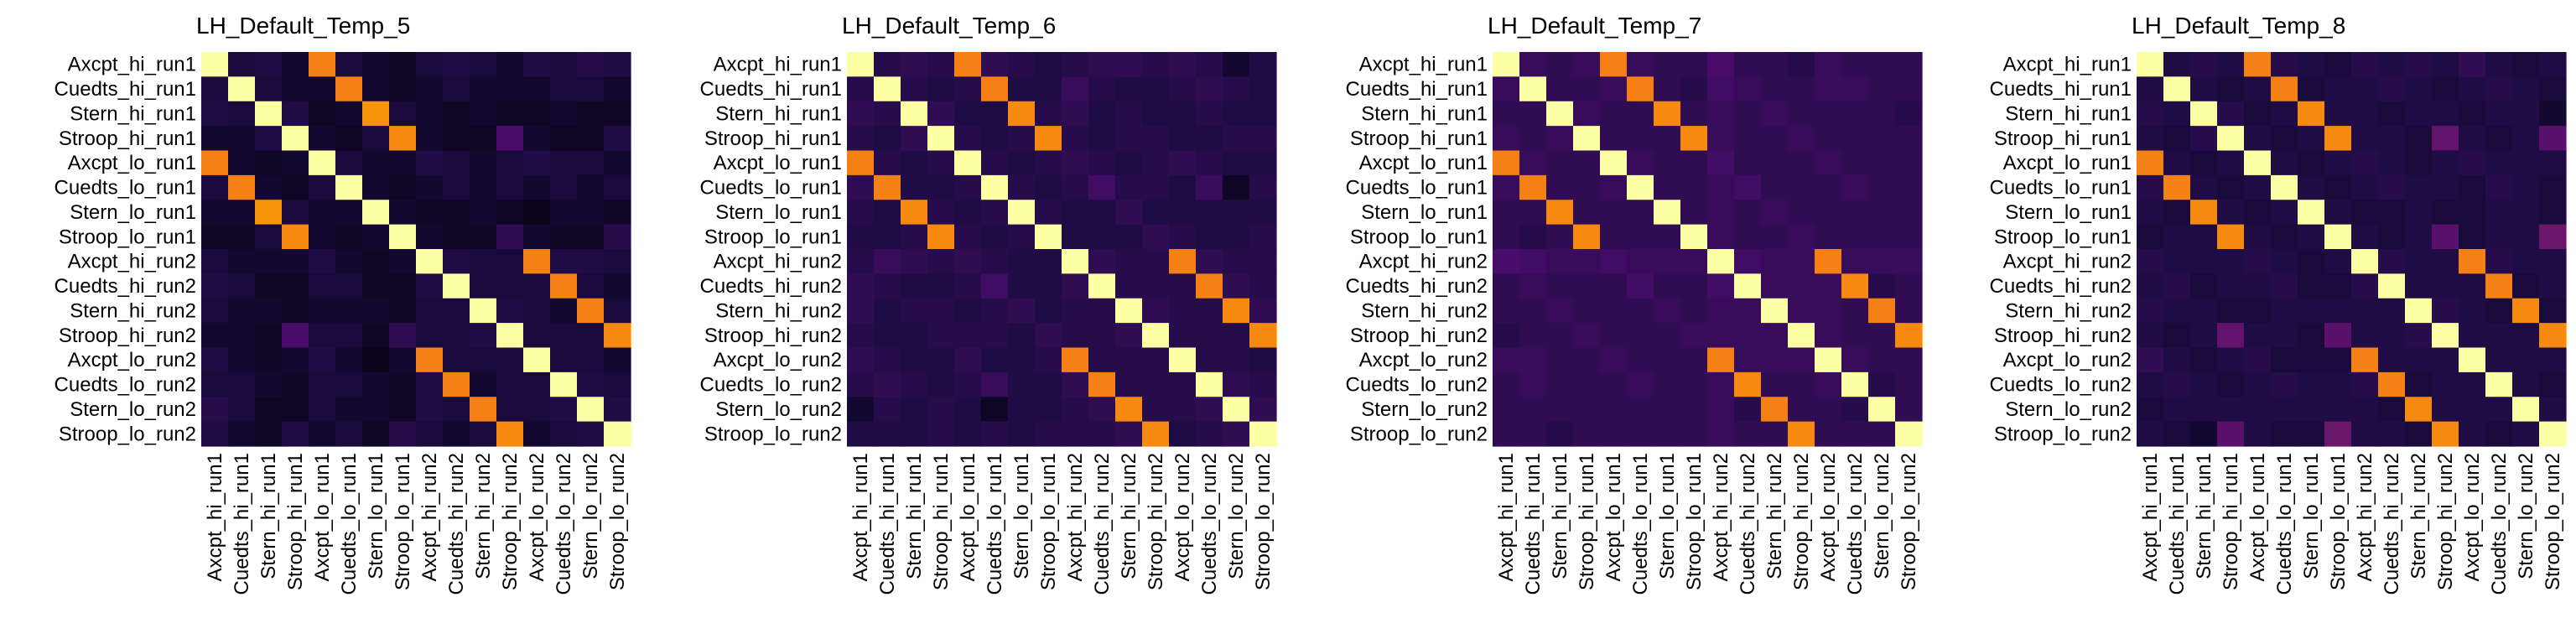 Image resolution: width=2576 pixels, height=644 pixels. I want to click on column-tick-label: Axcpt_hi_run1, so click(215, 517).